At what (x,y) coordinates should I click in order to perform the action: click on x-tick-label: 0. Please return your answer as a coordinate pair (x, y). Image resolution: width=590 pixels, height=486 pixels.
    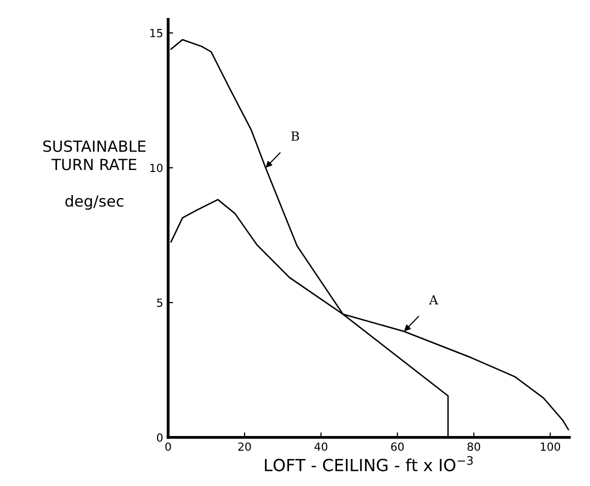
    Looking at the image, I should click on (168, 446).